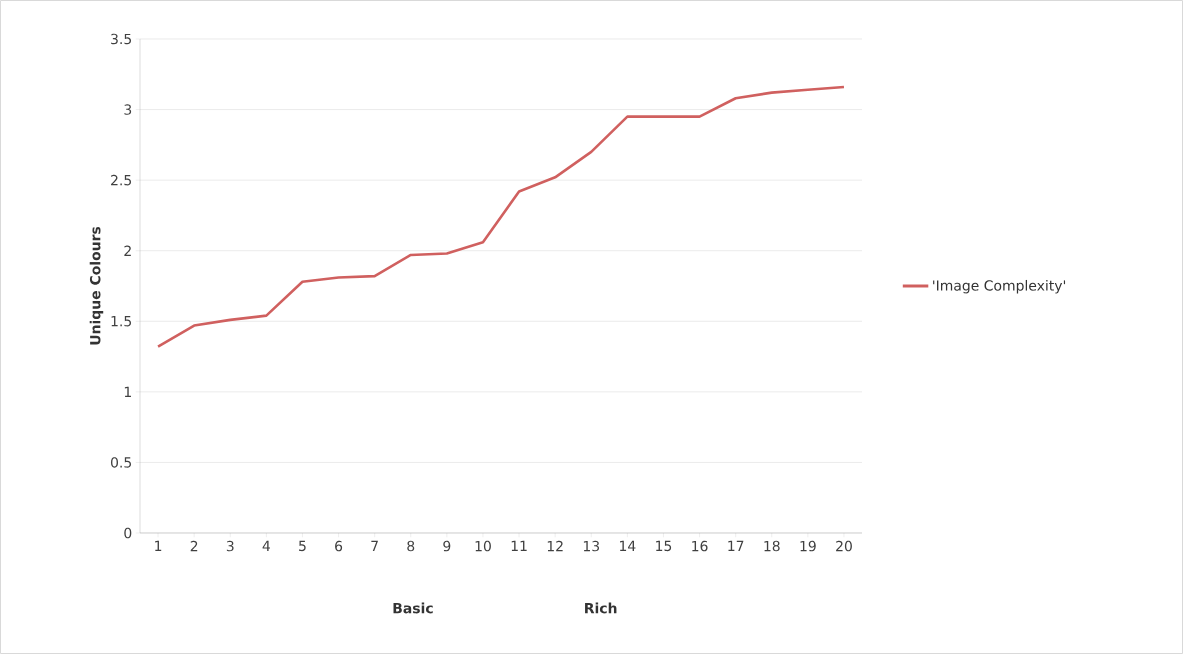  What do you see at coordinates (127, 250) in the screenshot?
I see `y-tick-label: 2` at bounding box center [127, 250].